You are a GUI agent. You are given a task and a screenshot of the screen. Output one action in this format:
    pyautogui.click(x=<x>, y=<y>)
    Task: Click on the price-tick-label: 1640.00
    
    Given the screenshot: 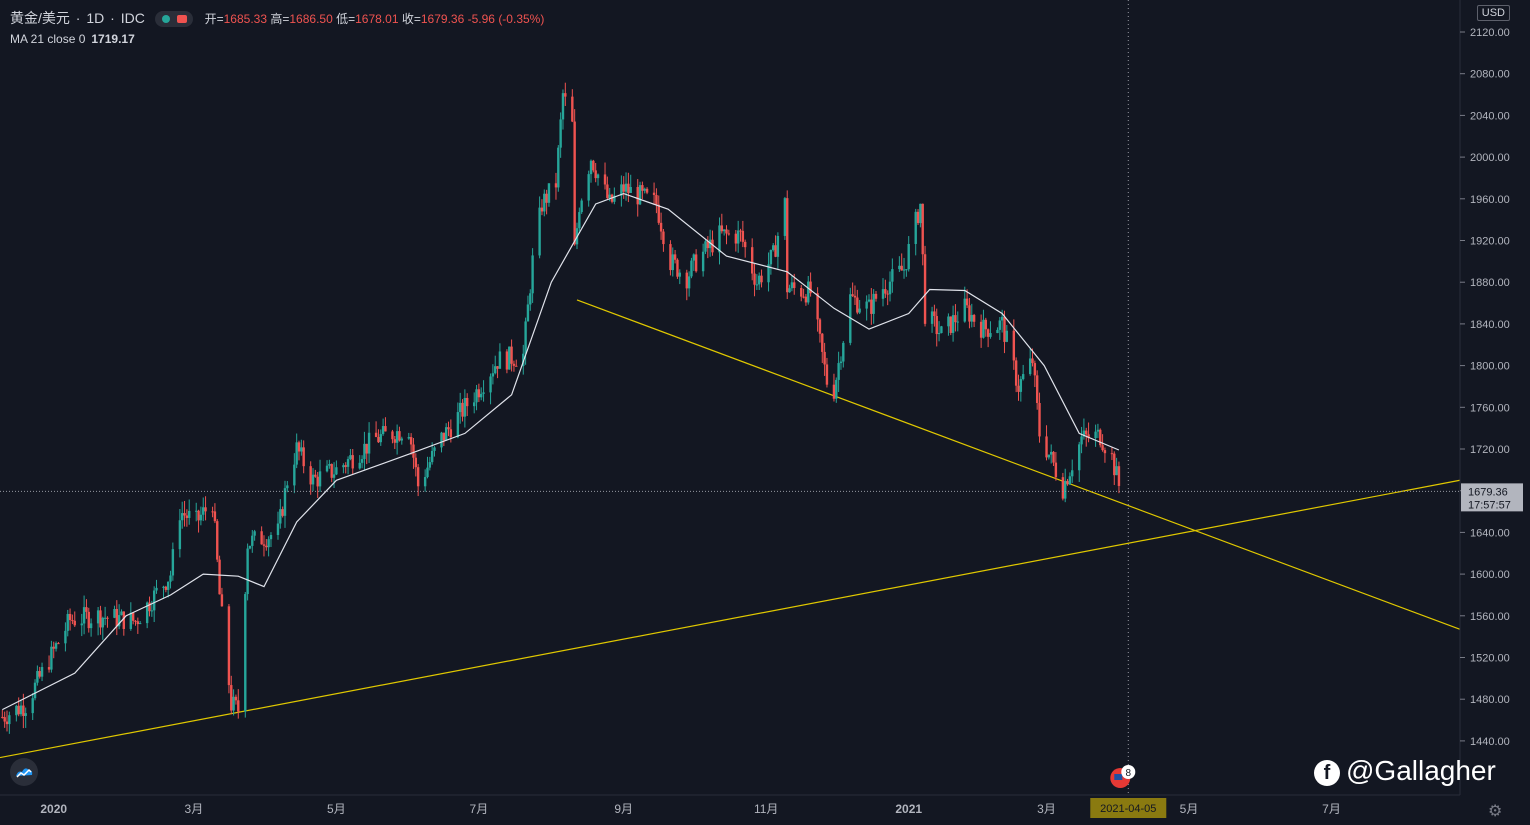 What is the action you would take?
    pyautogui.click(x=1490, y=533)
    